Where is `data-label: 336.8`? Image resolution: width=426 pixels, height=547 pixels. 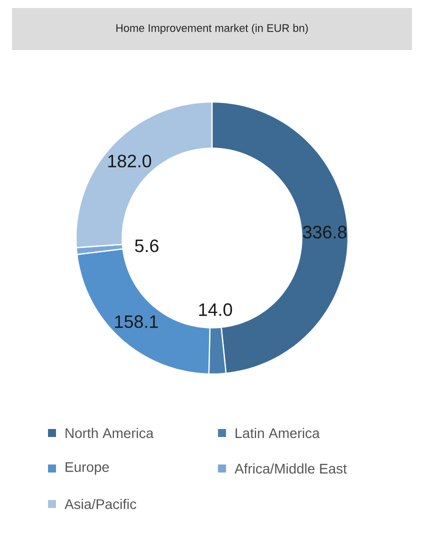
data-label: 336.8 is located at coordinates (324, 232).